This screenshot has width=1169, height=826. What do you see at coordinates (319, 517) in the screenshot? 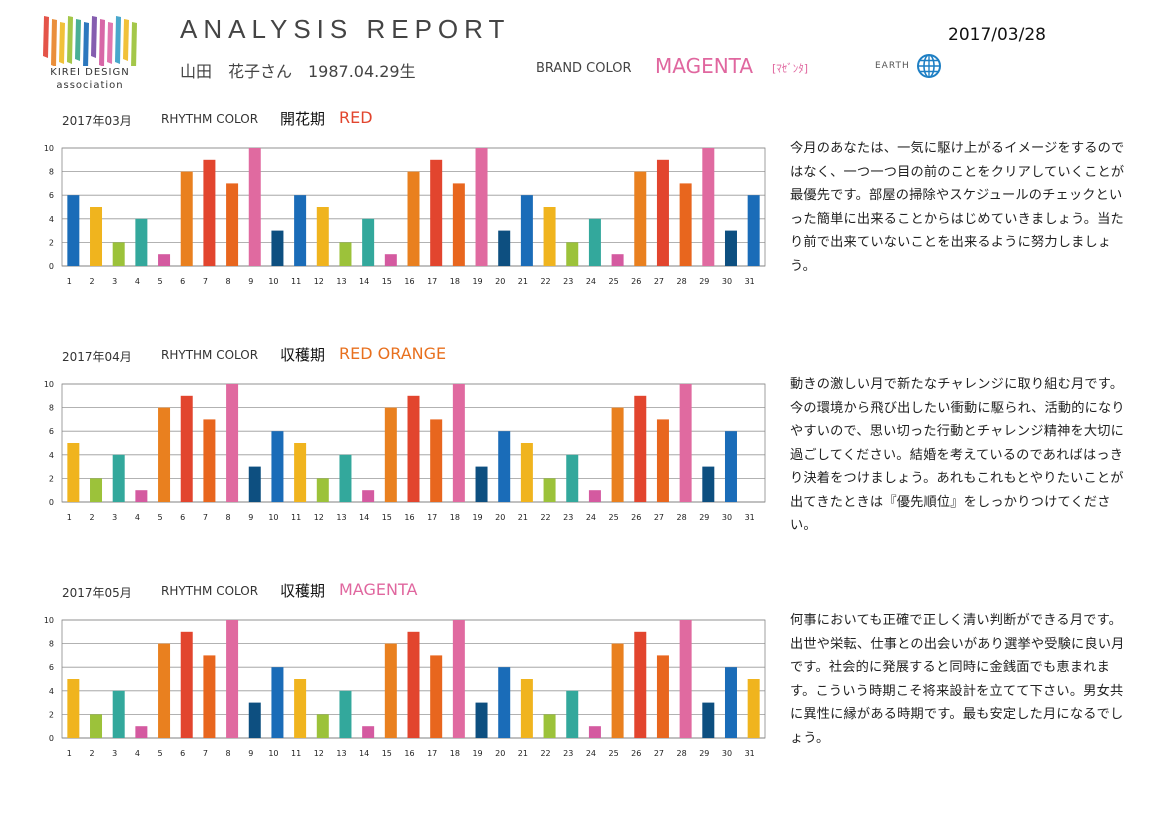
I see `x-tick-label: 12` at bounding box center [319, 517].